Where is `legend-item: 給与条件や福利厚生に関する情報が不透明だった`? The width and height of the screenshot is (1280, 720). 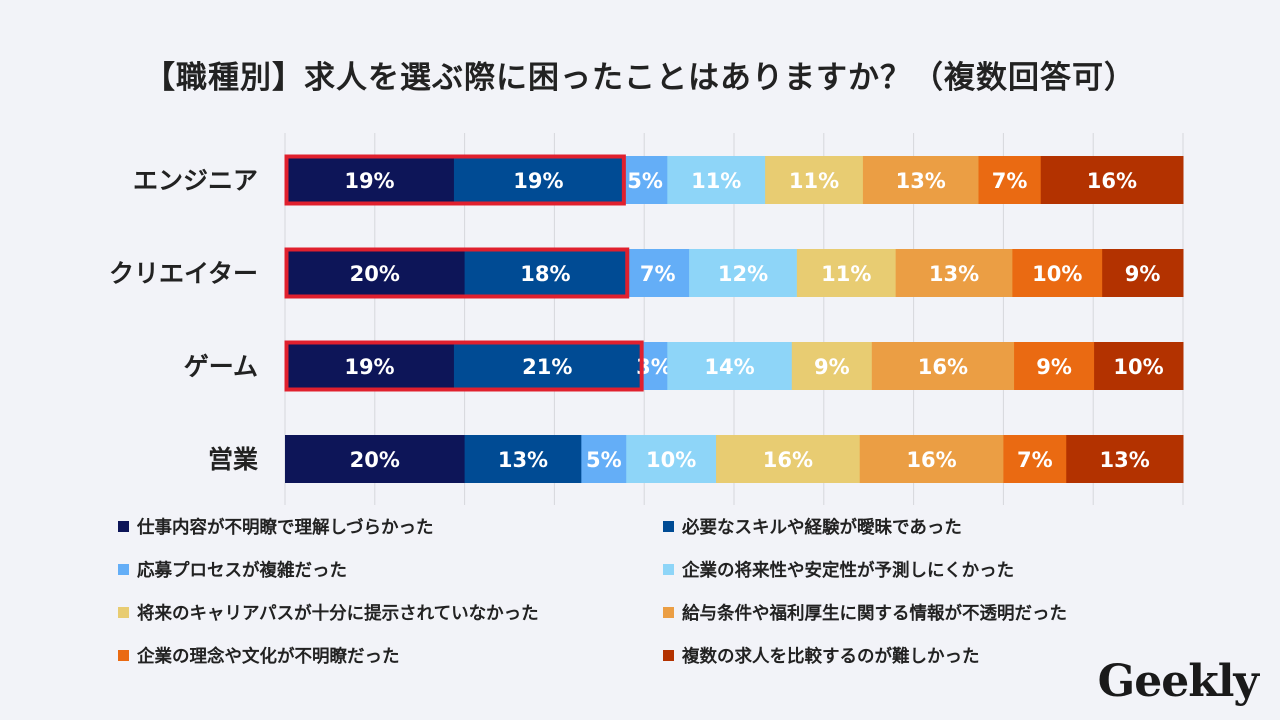
legend-item: 給与条件や福利厚生に関する情報が不透明だった is located at coordinates (865, 612).